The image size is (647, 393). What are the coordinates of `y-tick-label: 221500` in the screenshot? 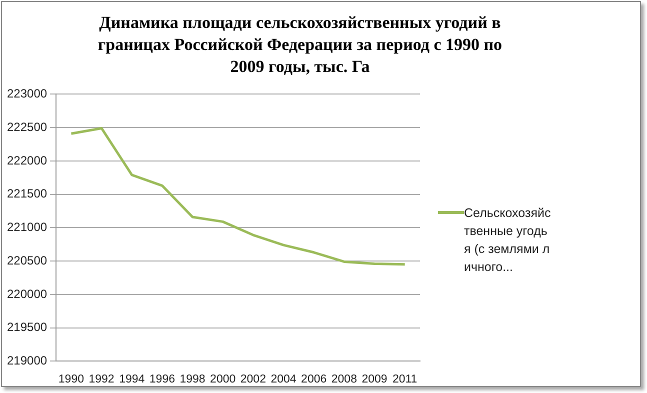 It's located at (27, 193).